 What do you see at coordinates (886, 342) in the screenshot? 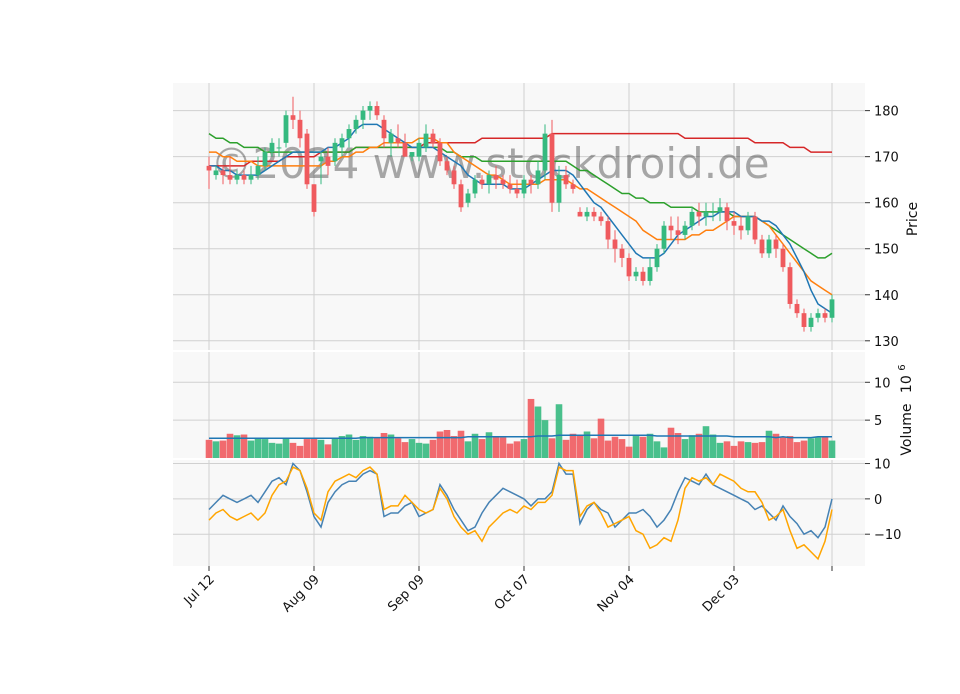
I see `price-tick-label: 130` at bounding box center [886, 342].